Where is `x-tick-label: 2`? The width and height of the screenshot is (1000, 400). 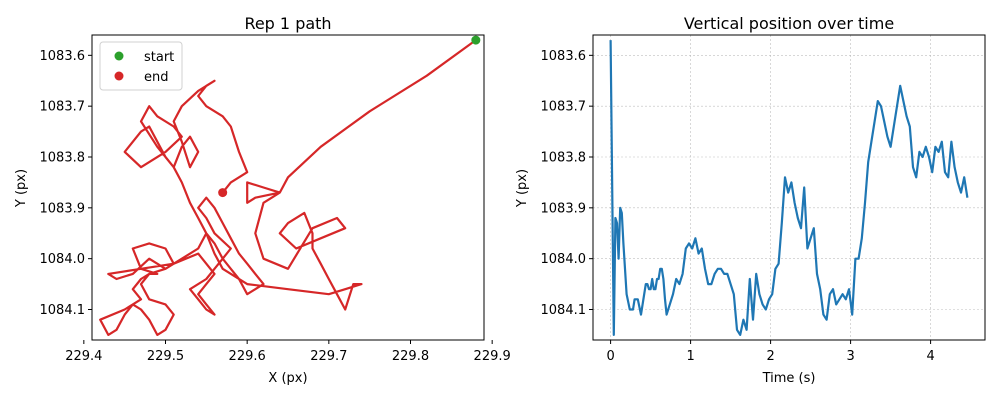
x-tick-label: 2 is located at coordinates (770, 356).